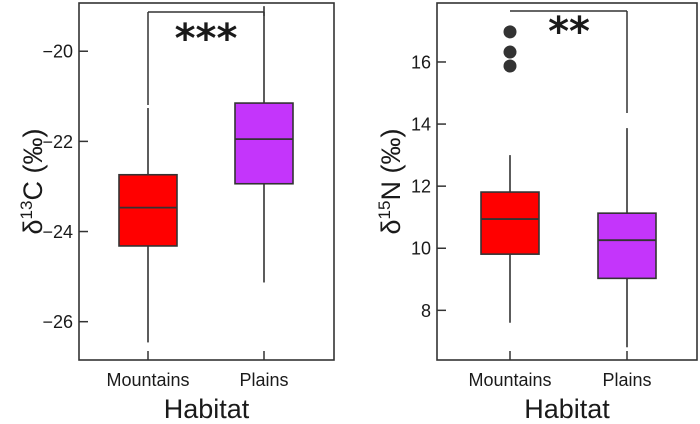  What do you see at coordinates (57, 52) in the screenshot?
I see `y-tick-label: −20` at bounding box center [57, 52].